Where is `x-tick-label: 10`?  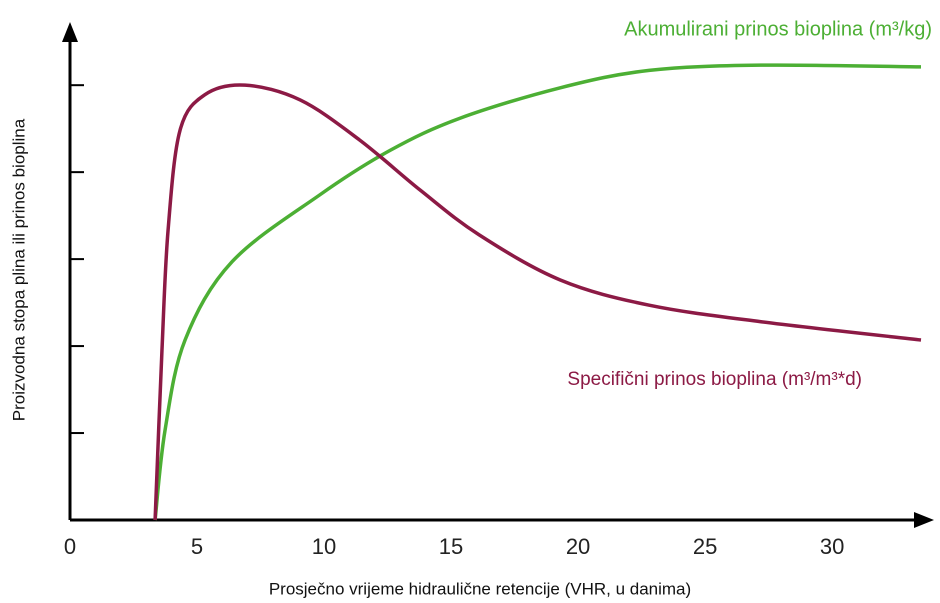
x-tick-label: 10 is located at coordinates (324, 546).